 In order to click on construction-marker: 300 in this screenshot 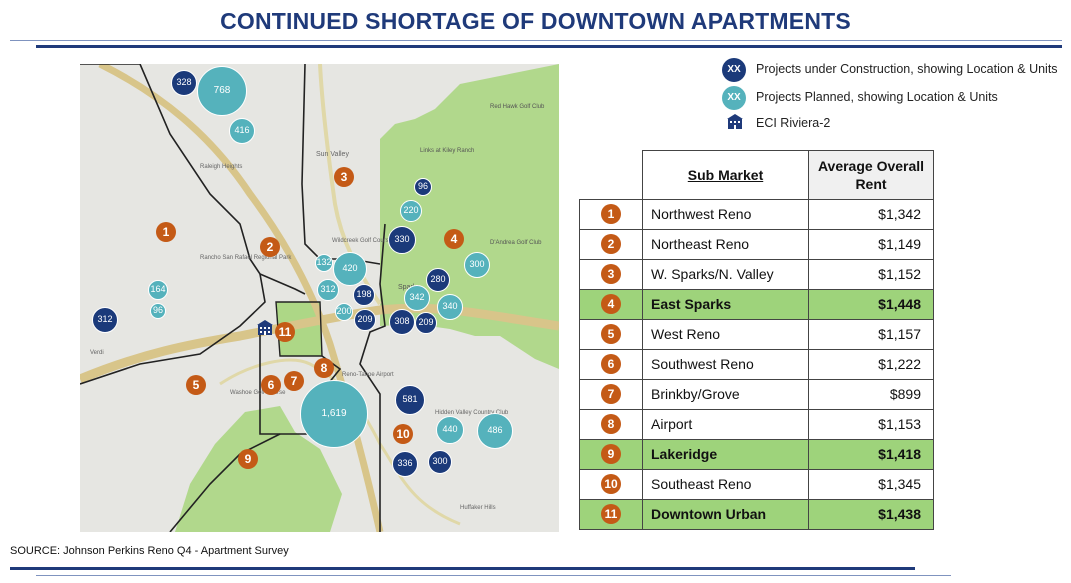, I will do `click(440, 462)`.